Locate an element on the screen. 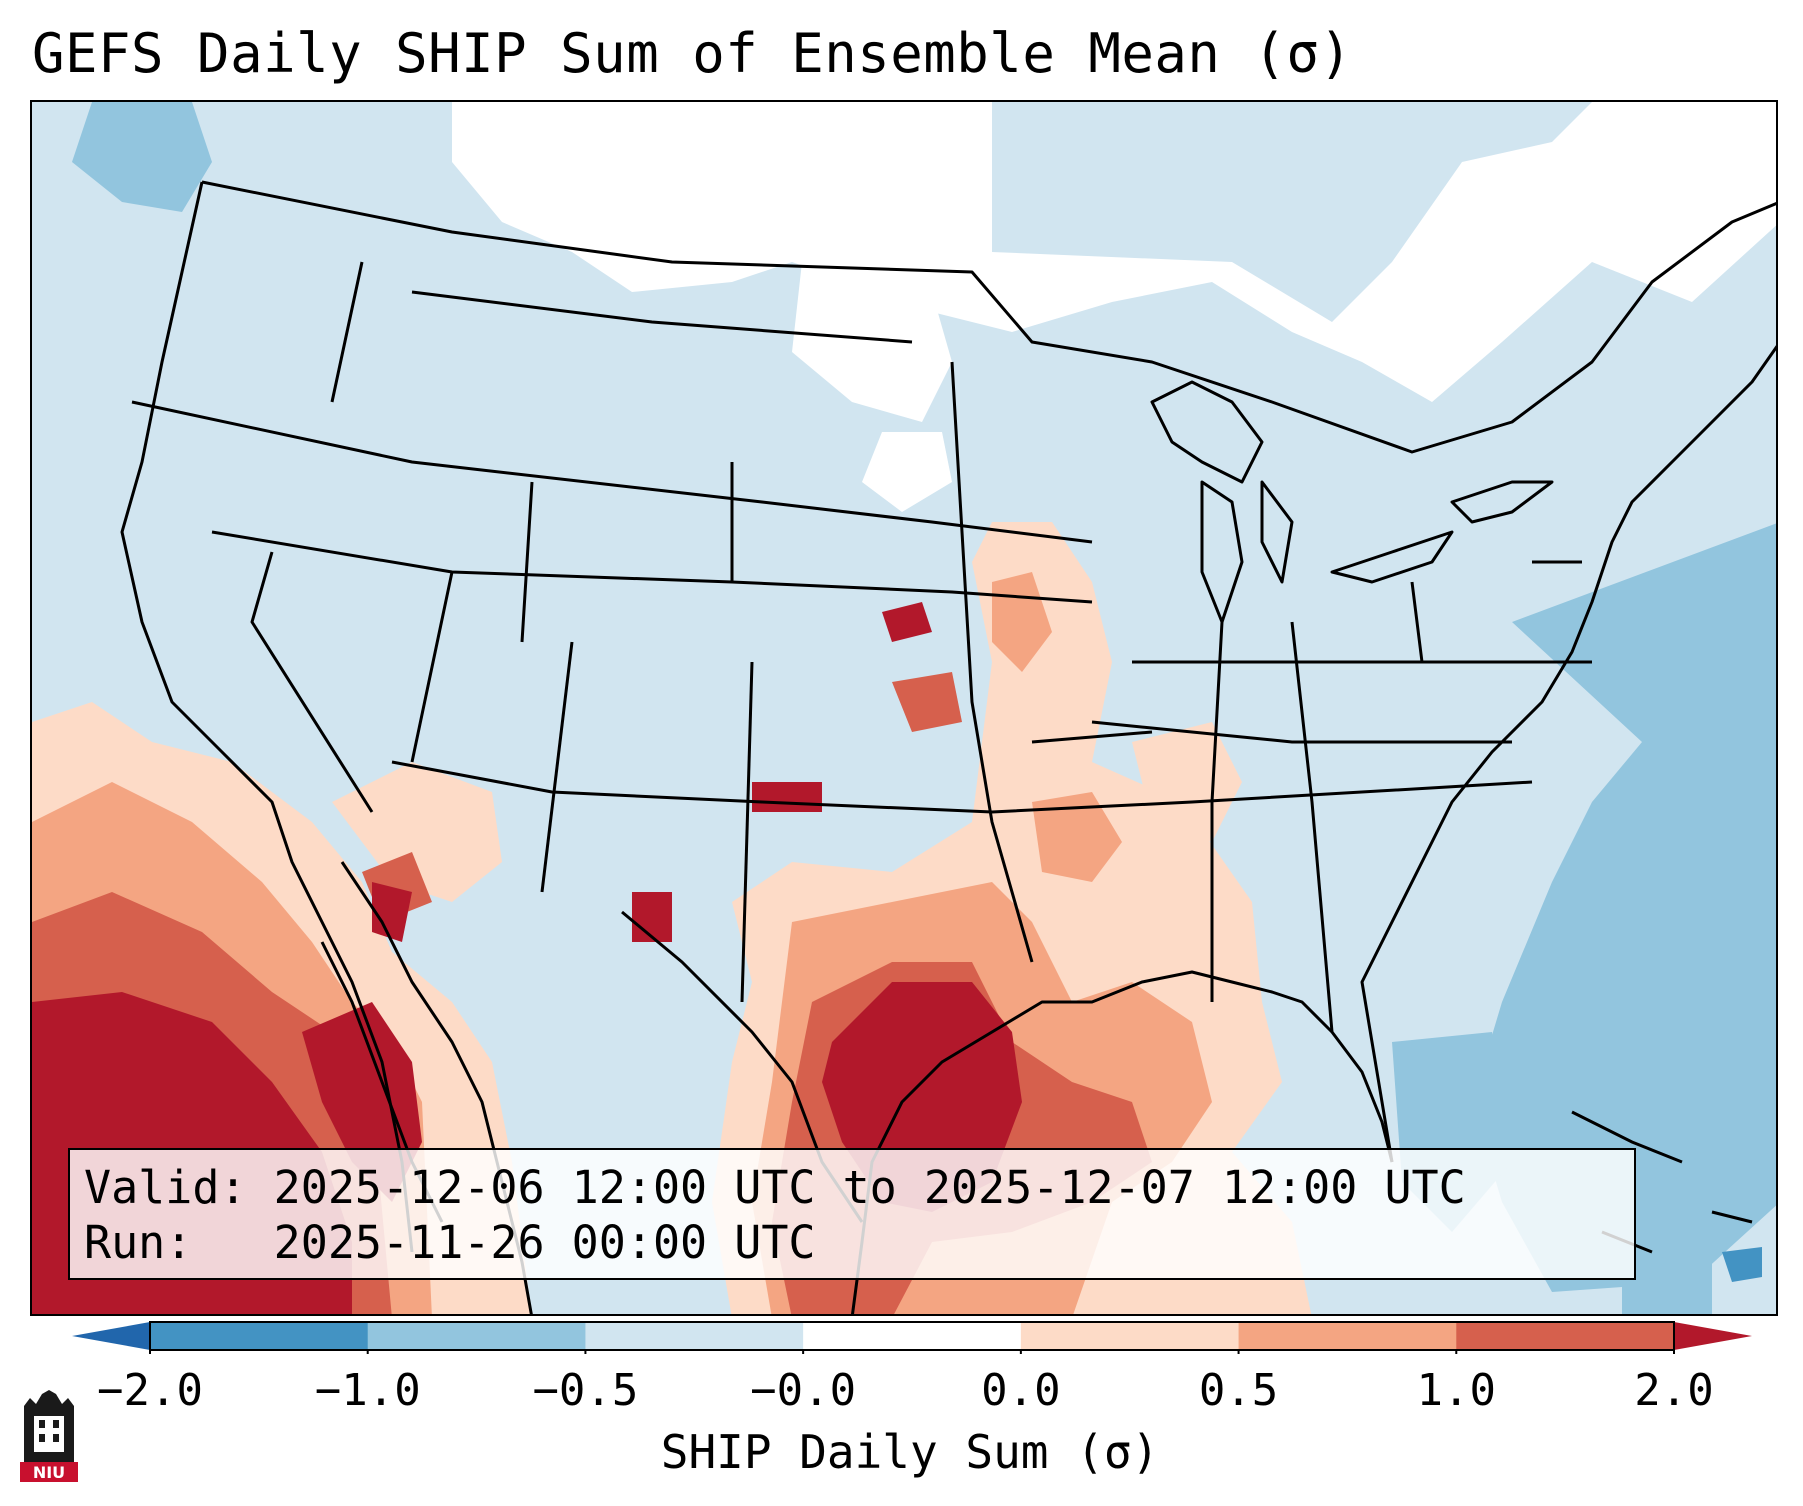 This screenshot has height=1506, width=1803. colorbar-tick-label: −2.0 is located at coordinates (150, 1390).